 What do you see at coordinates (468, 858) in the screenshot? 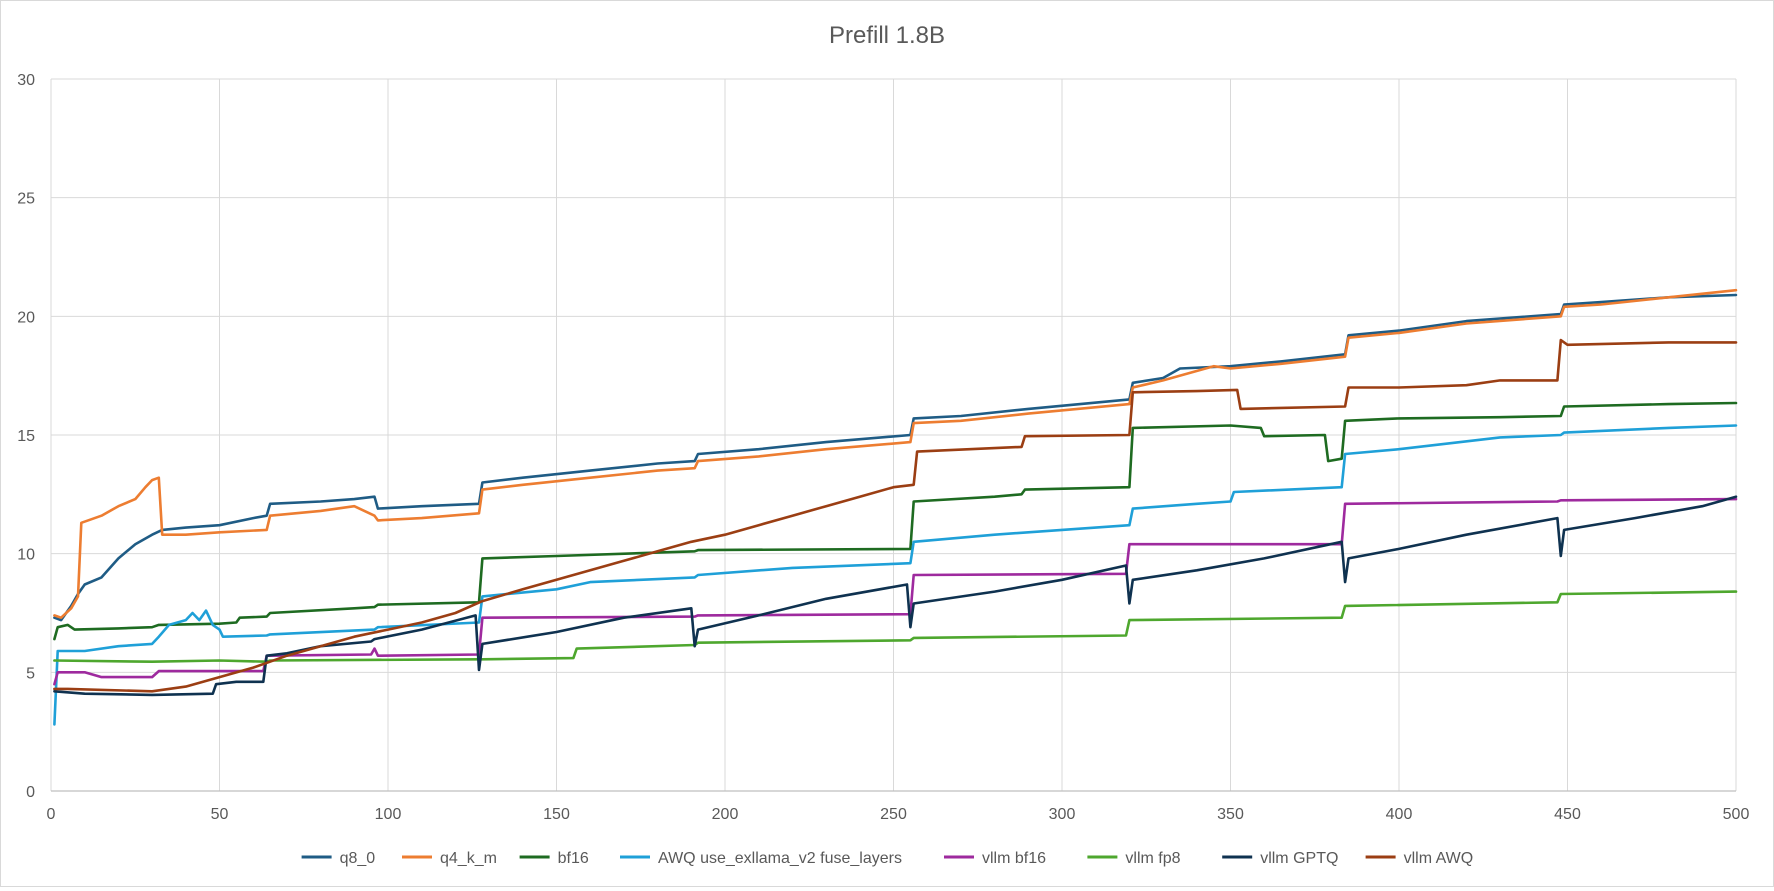
I see `legend-label: q4_k_m` at bounding box center [468, 858].